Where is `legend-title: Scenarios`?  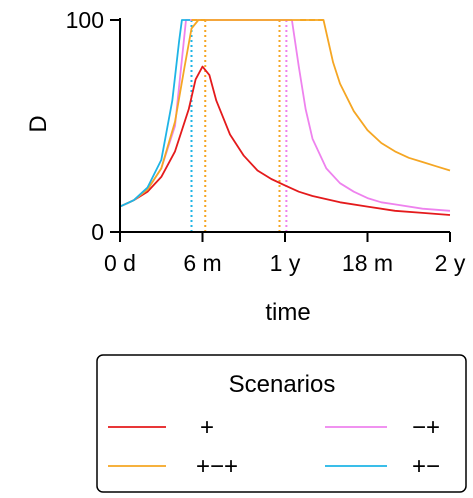
legend-title: Scenarios is located at coordinates (282, 384).